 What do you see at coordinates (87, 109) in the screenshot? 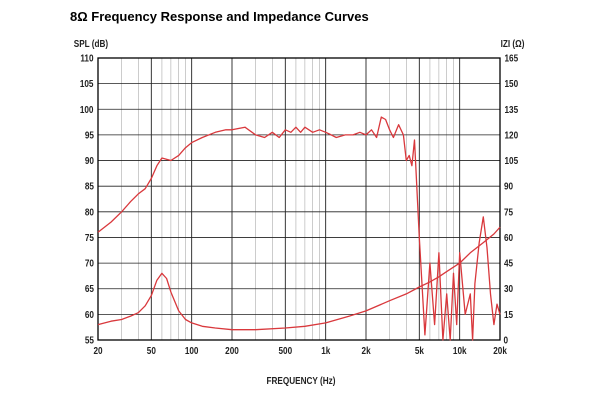
I see `y-tick-label: 100` at bounding box center [87, 109].